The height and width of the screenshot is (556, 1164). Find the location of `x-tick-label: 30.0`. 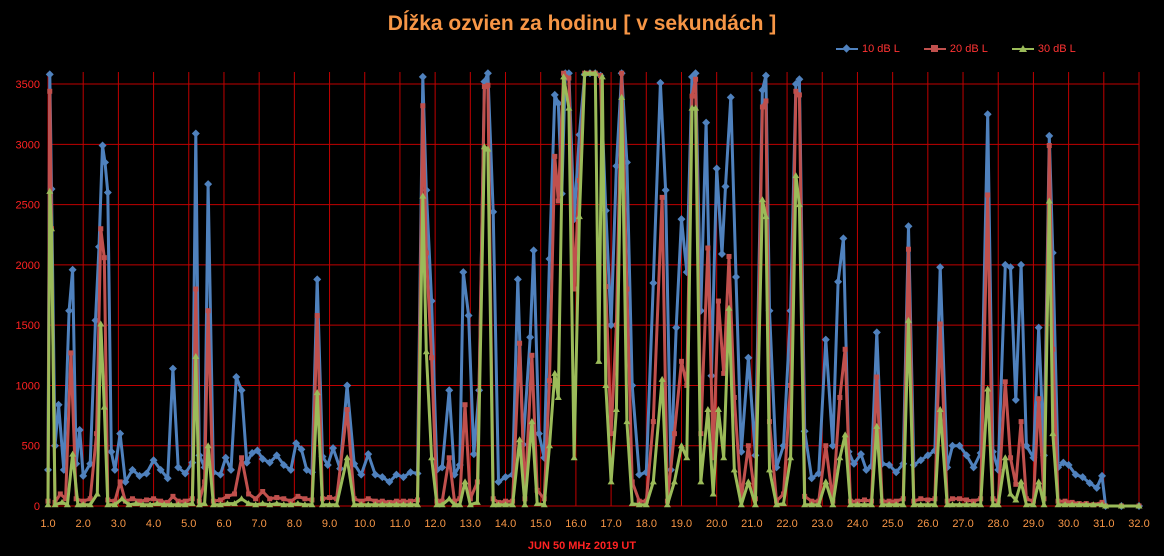

x-tick-label: 30.0 is located at coordinates (1068, 524).